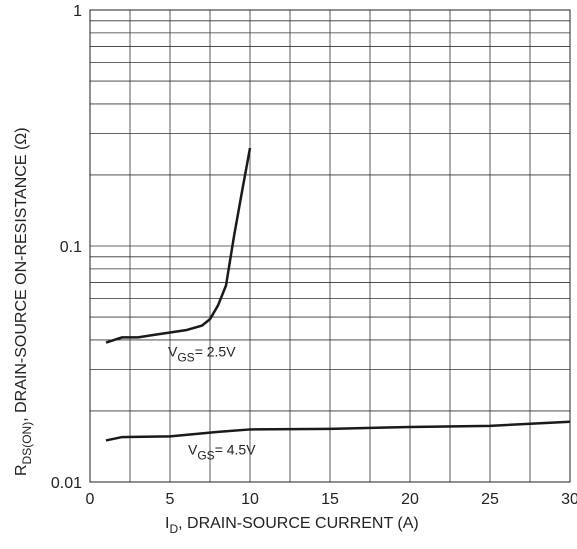 The height and width of the screenshot is (549, 577). What do you see at coordinates (330, 499) in the screenshot?
I see `x-tick-label: 15` at bounding box center [330, 499].